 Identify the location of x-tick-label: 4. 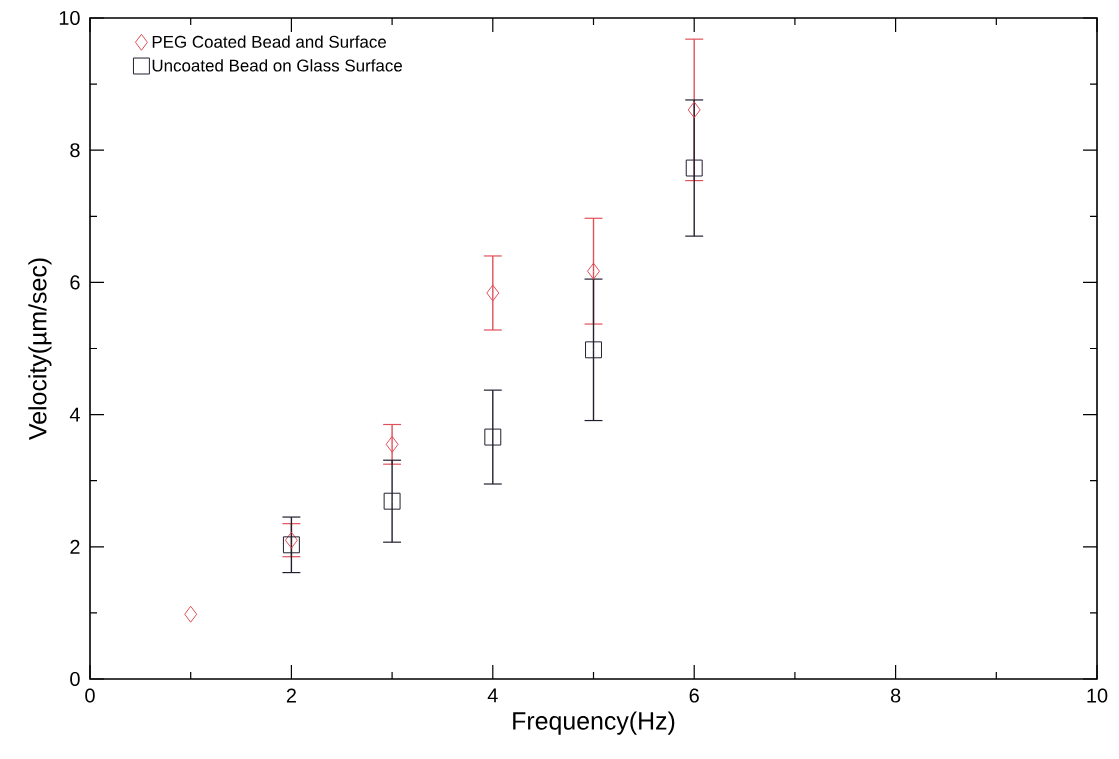
(492, 695).